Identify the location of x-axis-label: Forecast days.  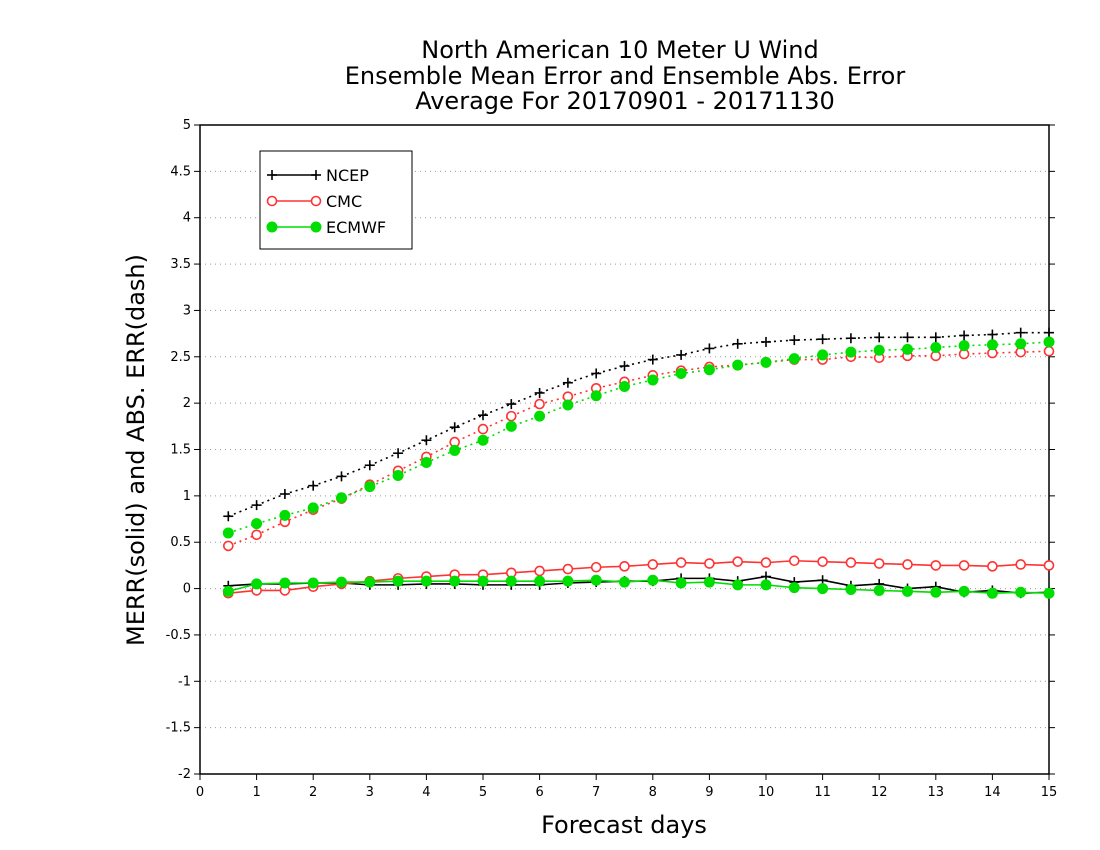
(624, 825).